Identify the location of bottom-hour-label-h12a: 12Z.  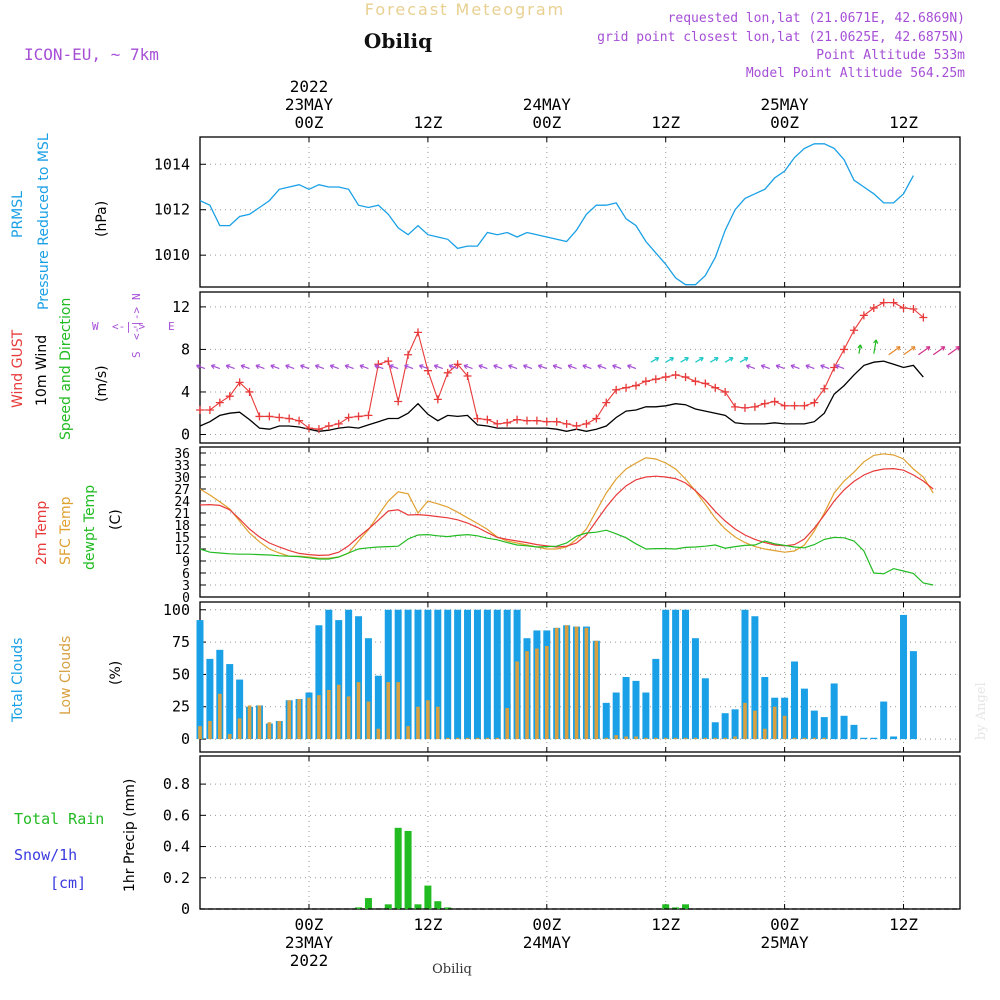
(427, 924).